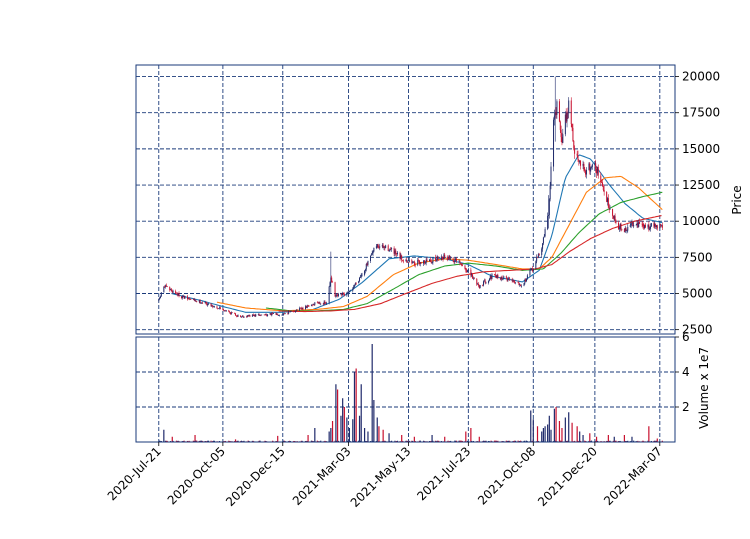 The width and height of the screenshot is (750, 539). I want to click on price-tick-label: 12500, so click(701, 185).